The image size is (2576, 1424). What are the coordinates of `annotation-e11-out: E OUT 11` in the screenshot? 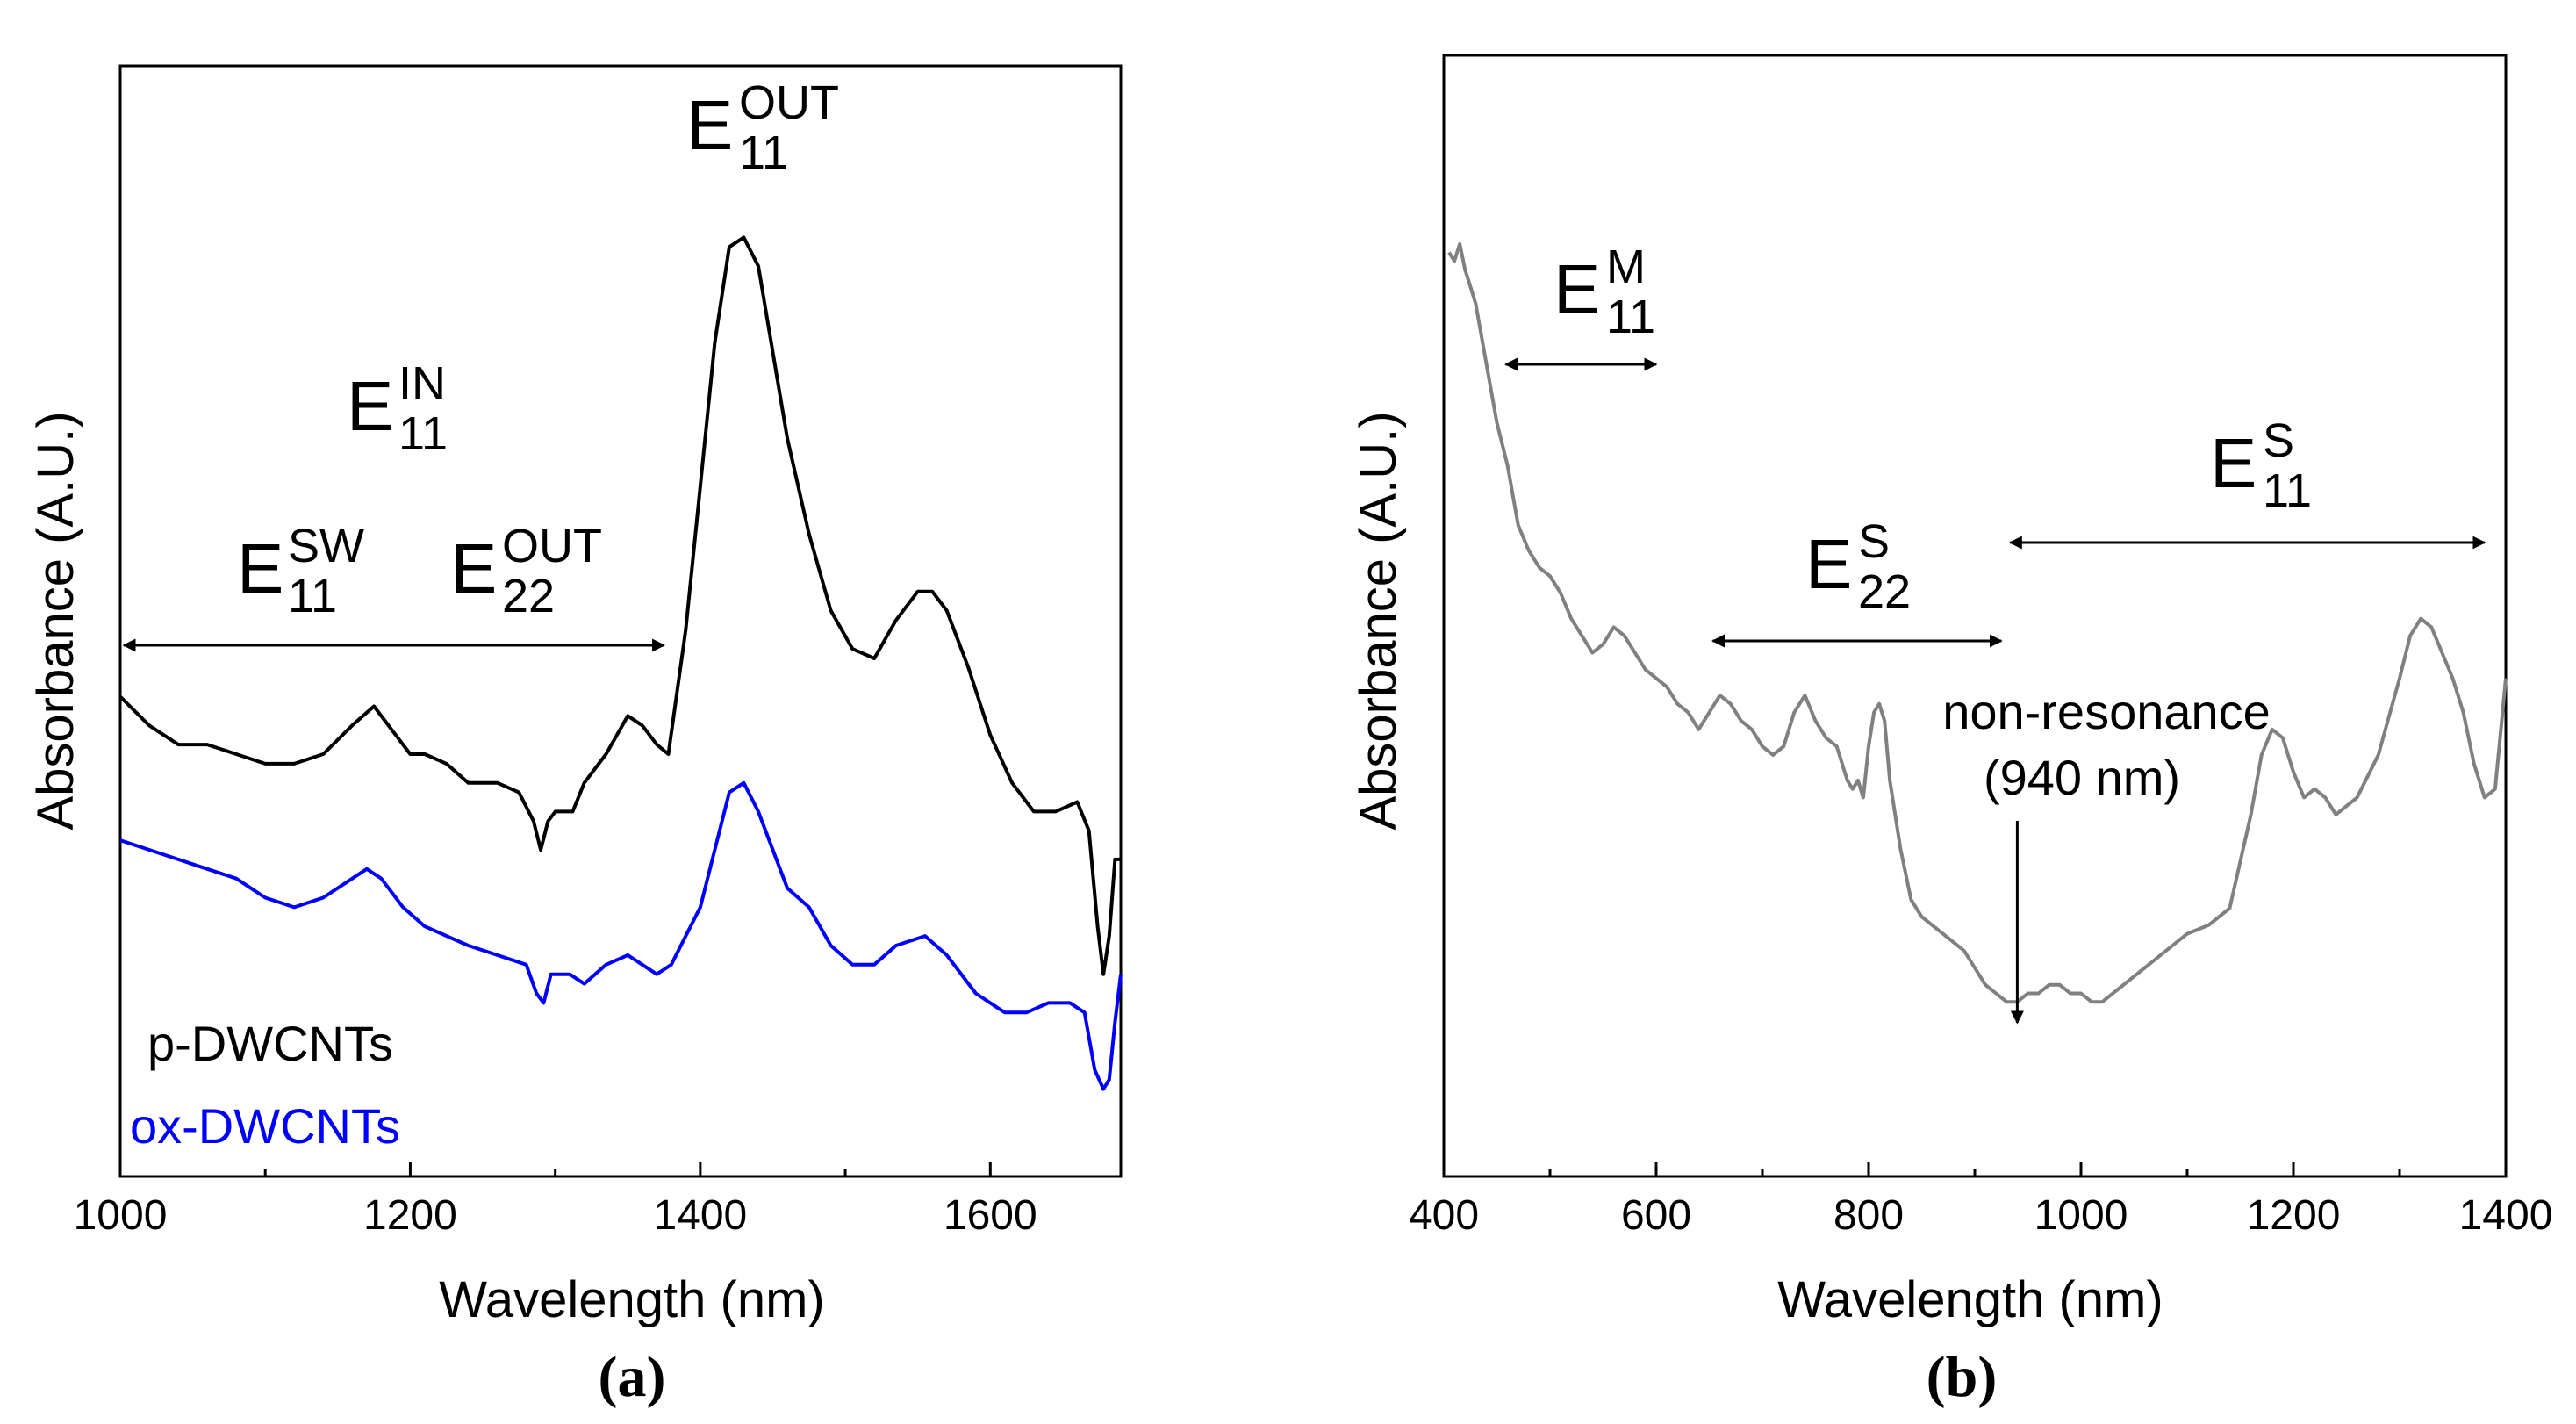 It's located at (763, 127).